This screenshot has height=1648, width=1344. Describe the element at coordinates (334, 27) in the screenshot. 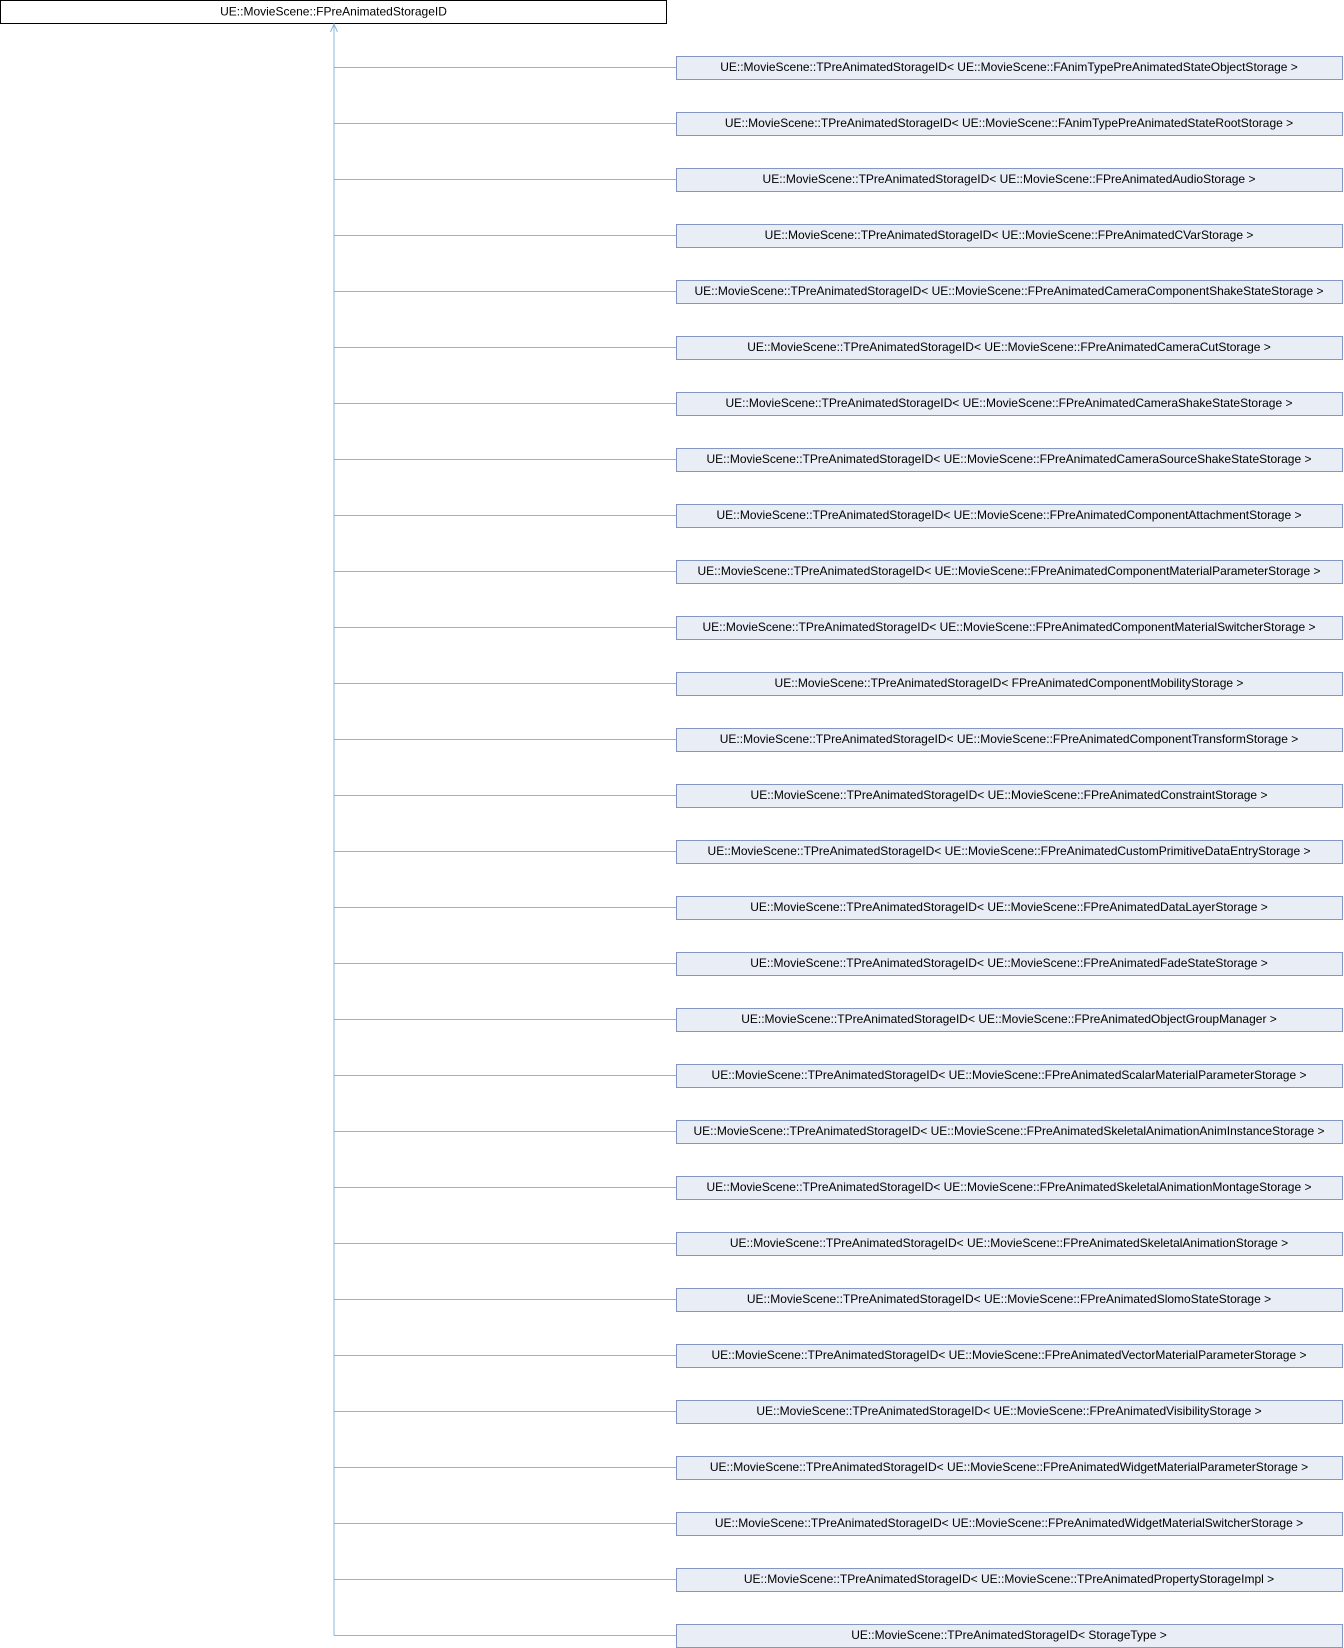

I see `inheritance-arrow` at that location.